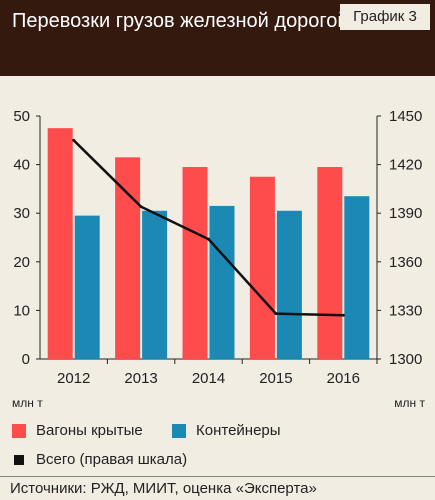  I want to click on point-total-2015, so click(276, 314).